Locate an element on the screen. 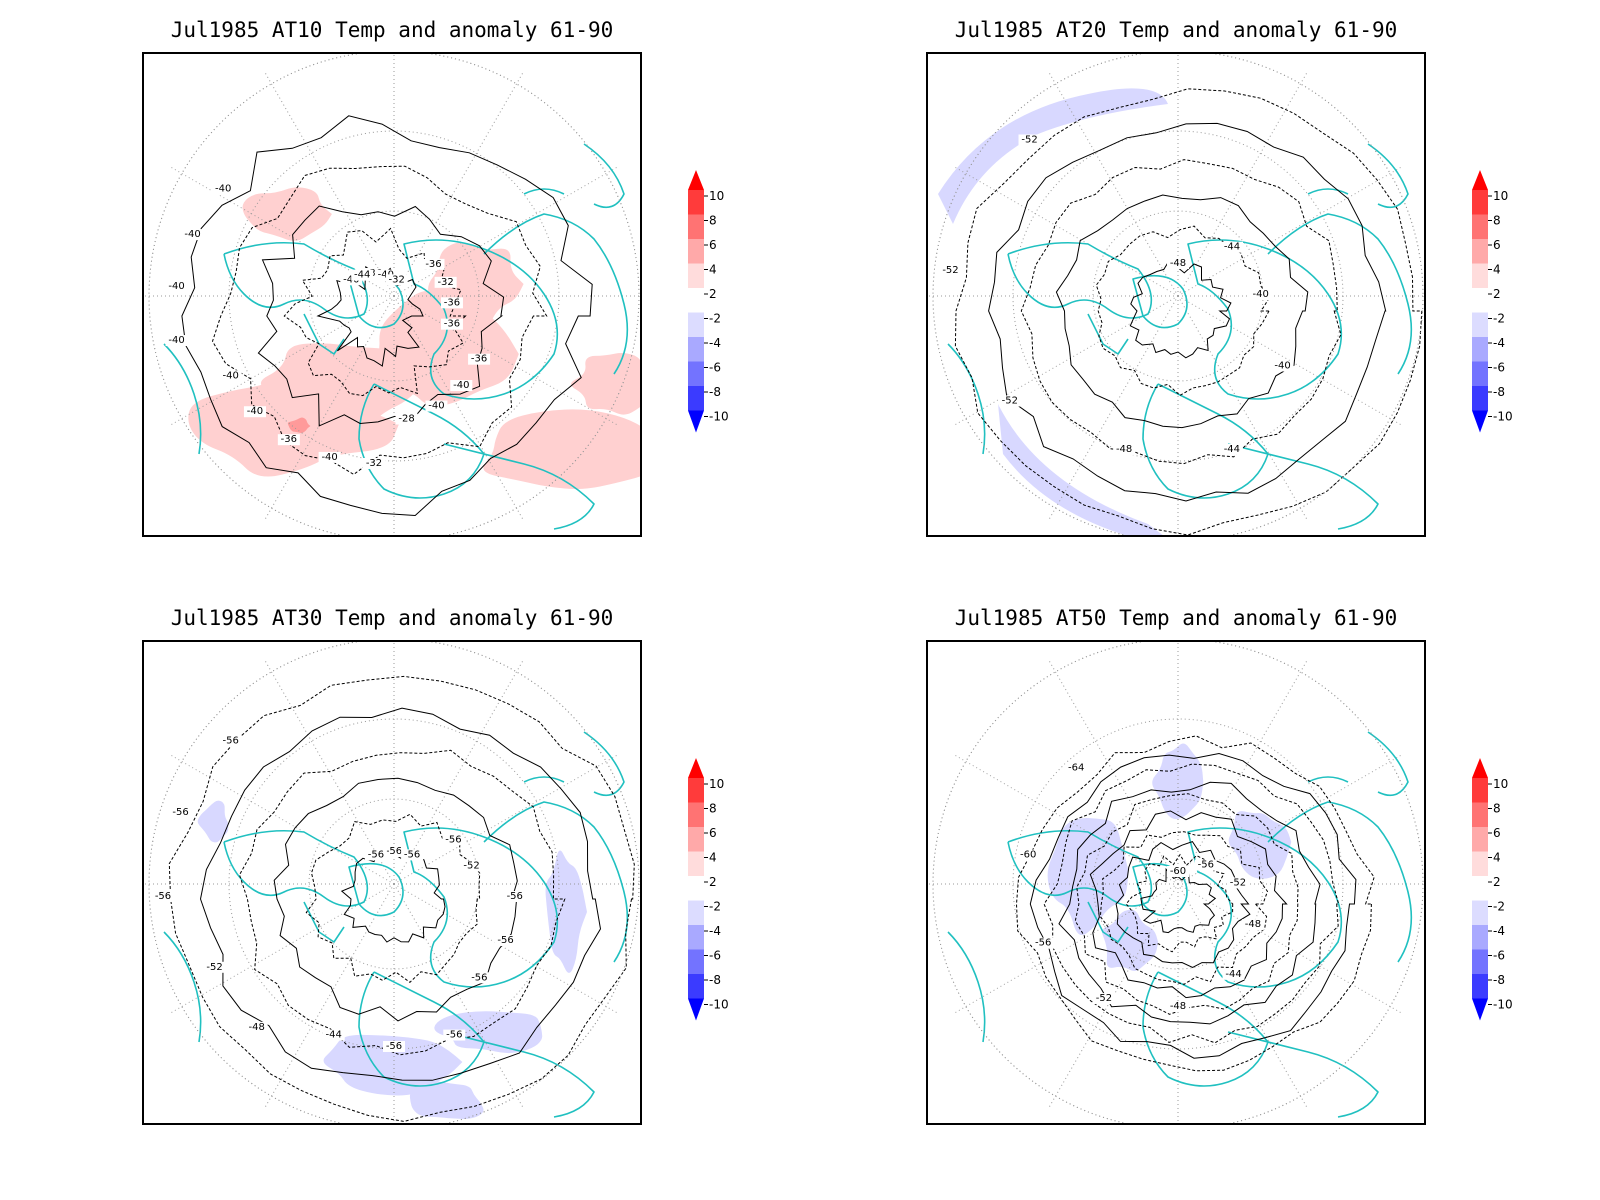  colorbar-top-left: 10 8 6 4 2 -2 -4 -6 -8 -10 is located at coordinates (708, 301).